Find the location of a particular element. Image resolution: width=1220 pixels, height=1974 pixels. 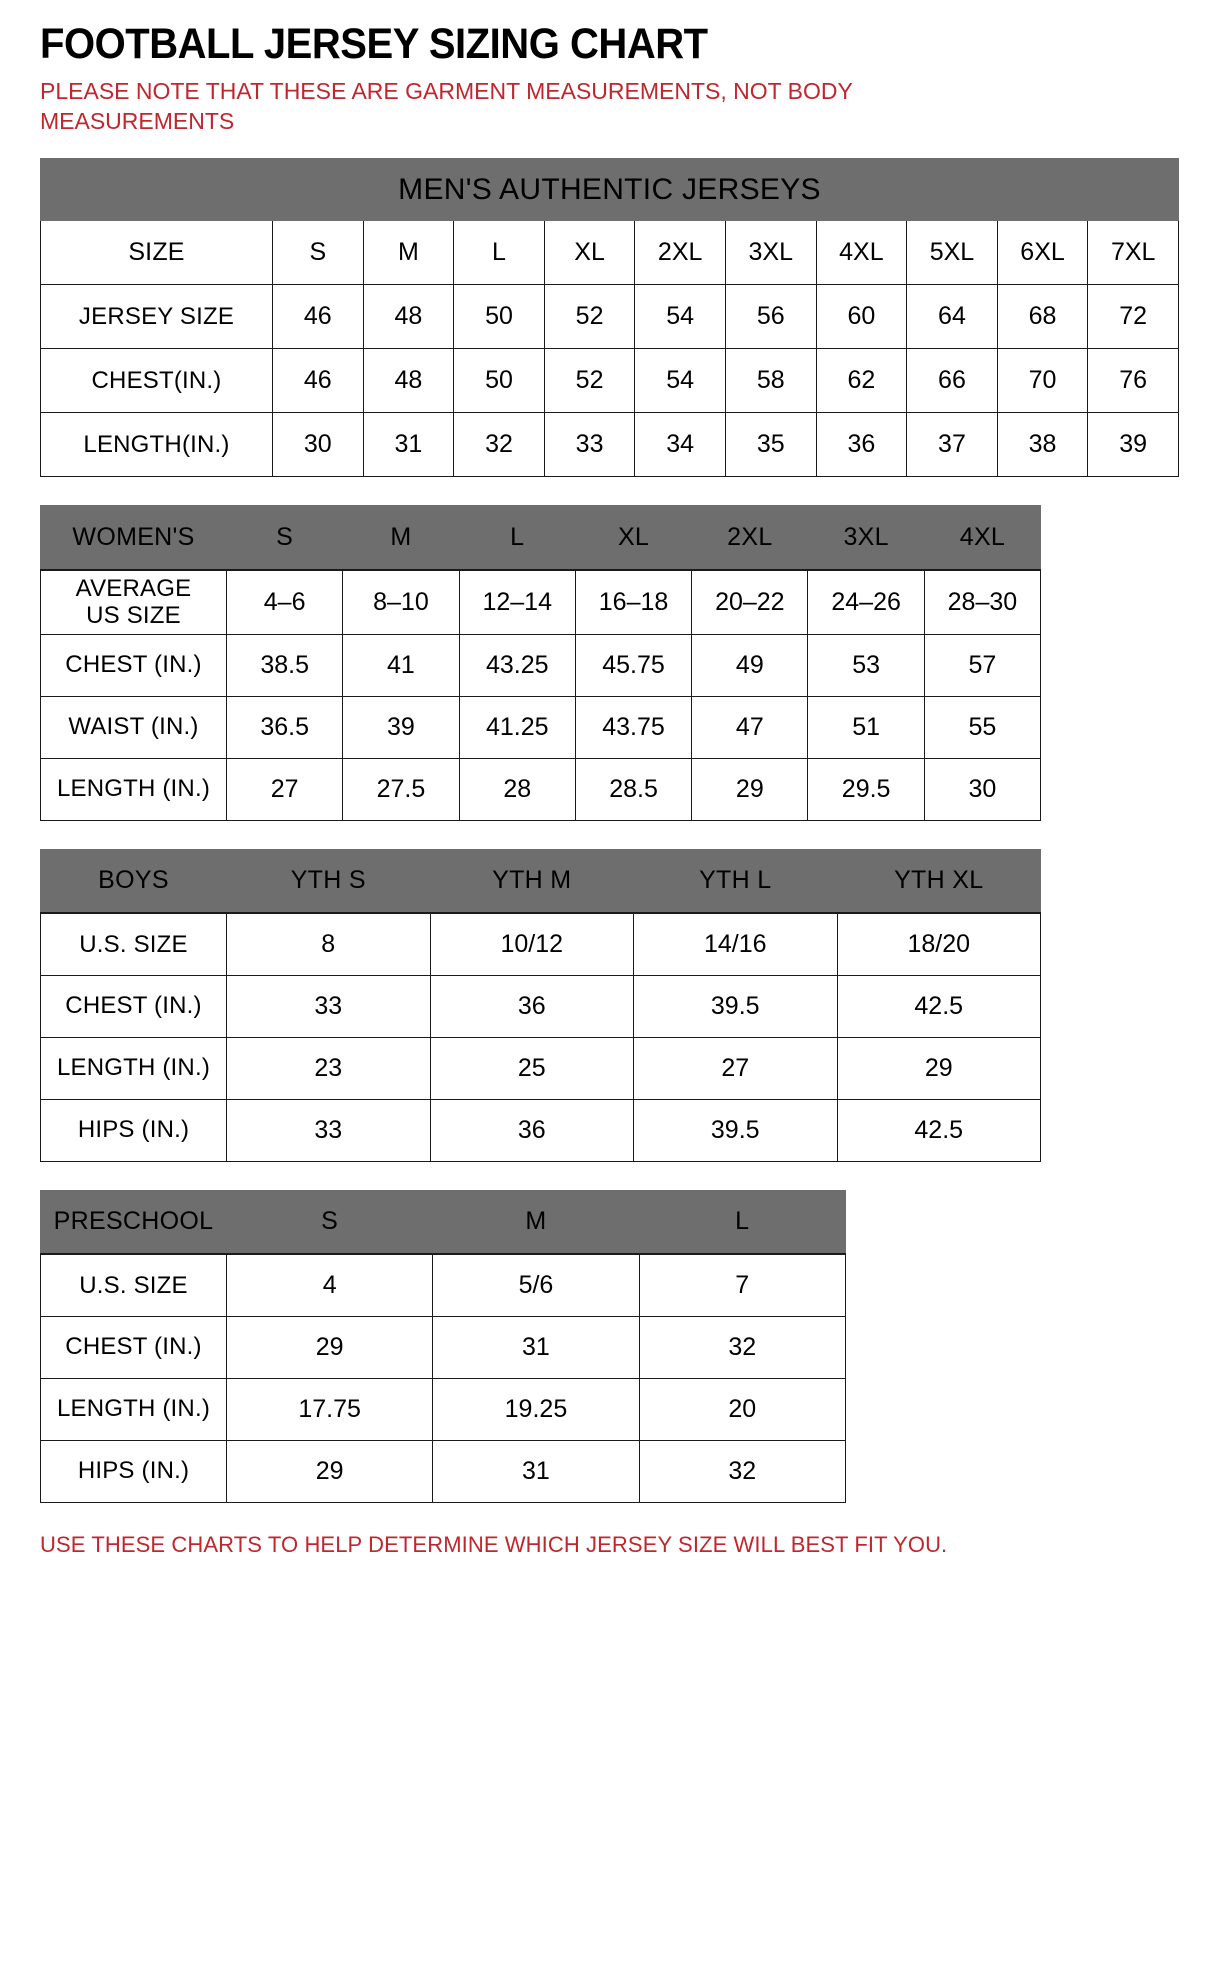

men-row-label-2: LENGTH(IN.) is located at coordinates (156, 445).